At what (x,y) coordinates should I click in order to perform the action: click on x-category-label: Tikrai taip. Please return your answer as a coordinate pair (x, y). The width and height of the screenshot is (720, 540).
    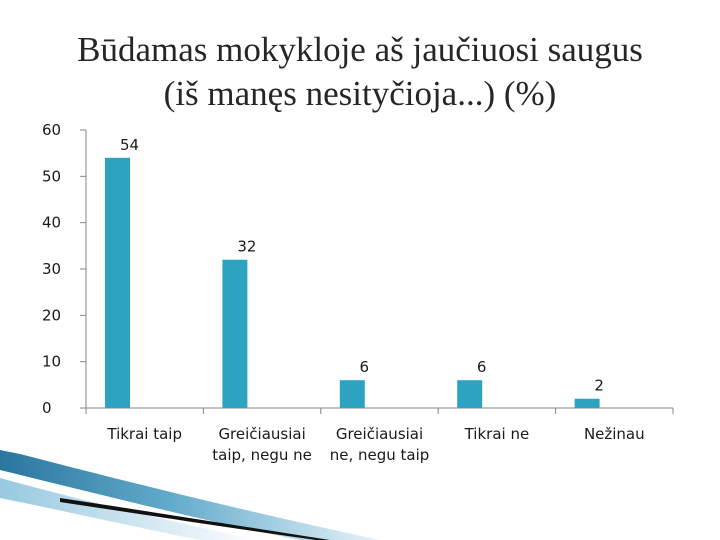
    Looking at the image, I should click on (144, 434).